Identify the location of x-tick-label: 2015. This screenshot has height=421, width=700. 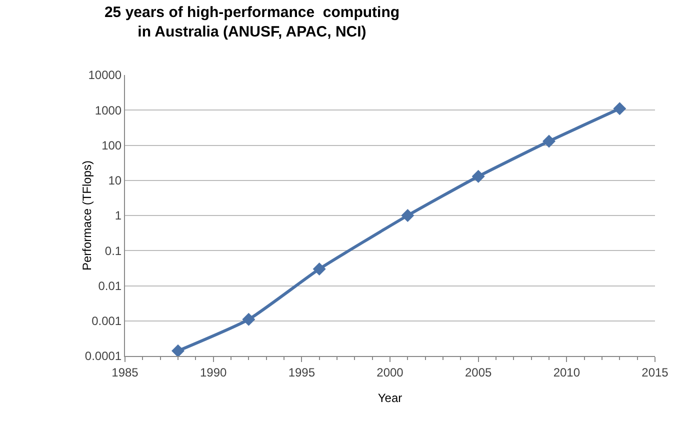
(655, 372).